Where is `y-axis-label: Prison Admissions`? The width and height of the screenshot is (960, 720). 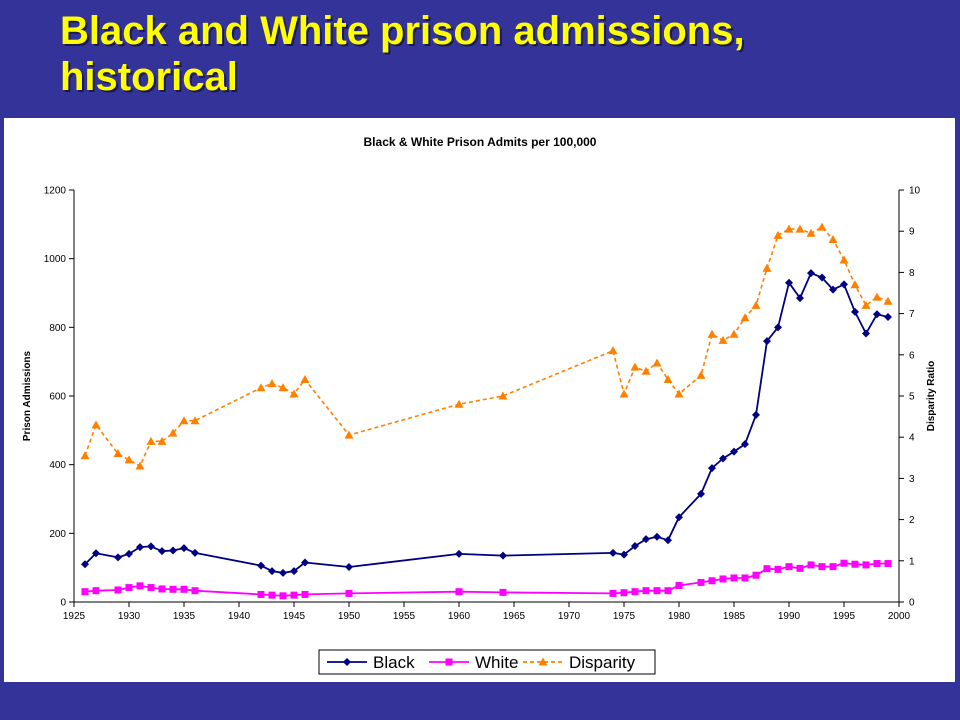 y-axis-label: Prison Admissions is located at coordinates (27, 395).